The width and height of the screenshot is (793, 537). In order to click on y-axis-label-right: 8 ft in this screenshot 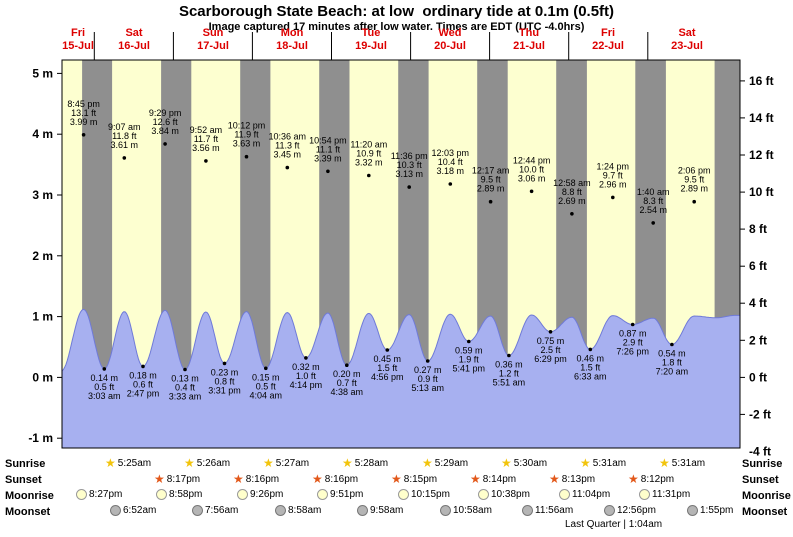, I will do `click(758, 229)`.